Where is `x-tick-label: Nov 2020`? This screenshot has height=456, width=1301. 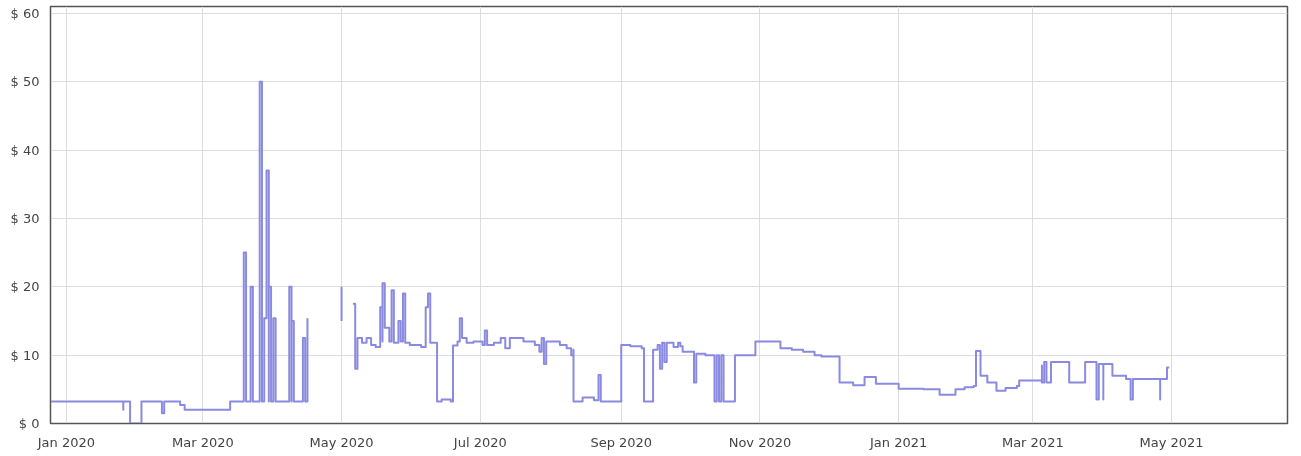 x-tick-label: Nov 2020 is located at coordinates (760, 442).